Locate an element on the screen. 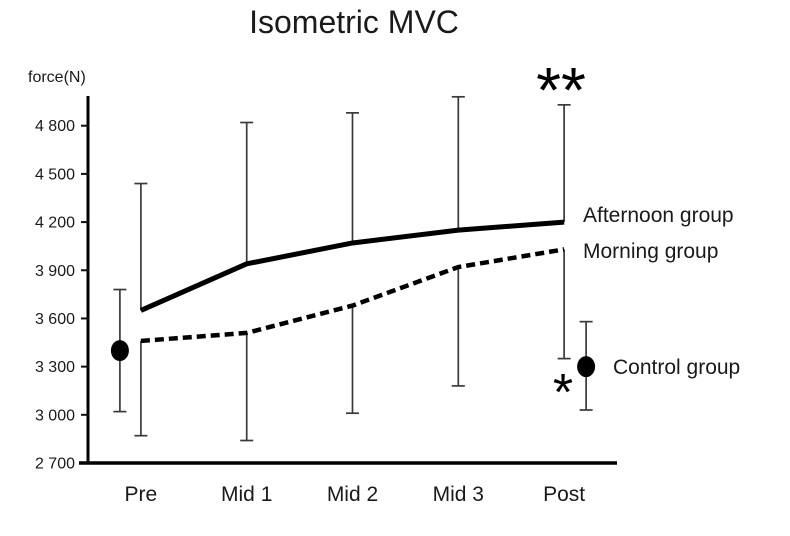 The image size is (790, 536). legend-morning-group: Morning group is located at coordinates (650, 251).